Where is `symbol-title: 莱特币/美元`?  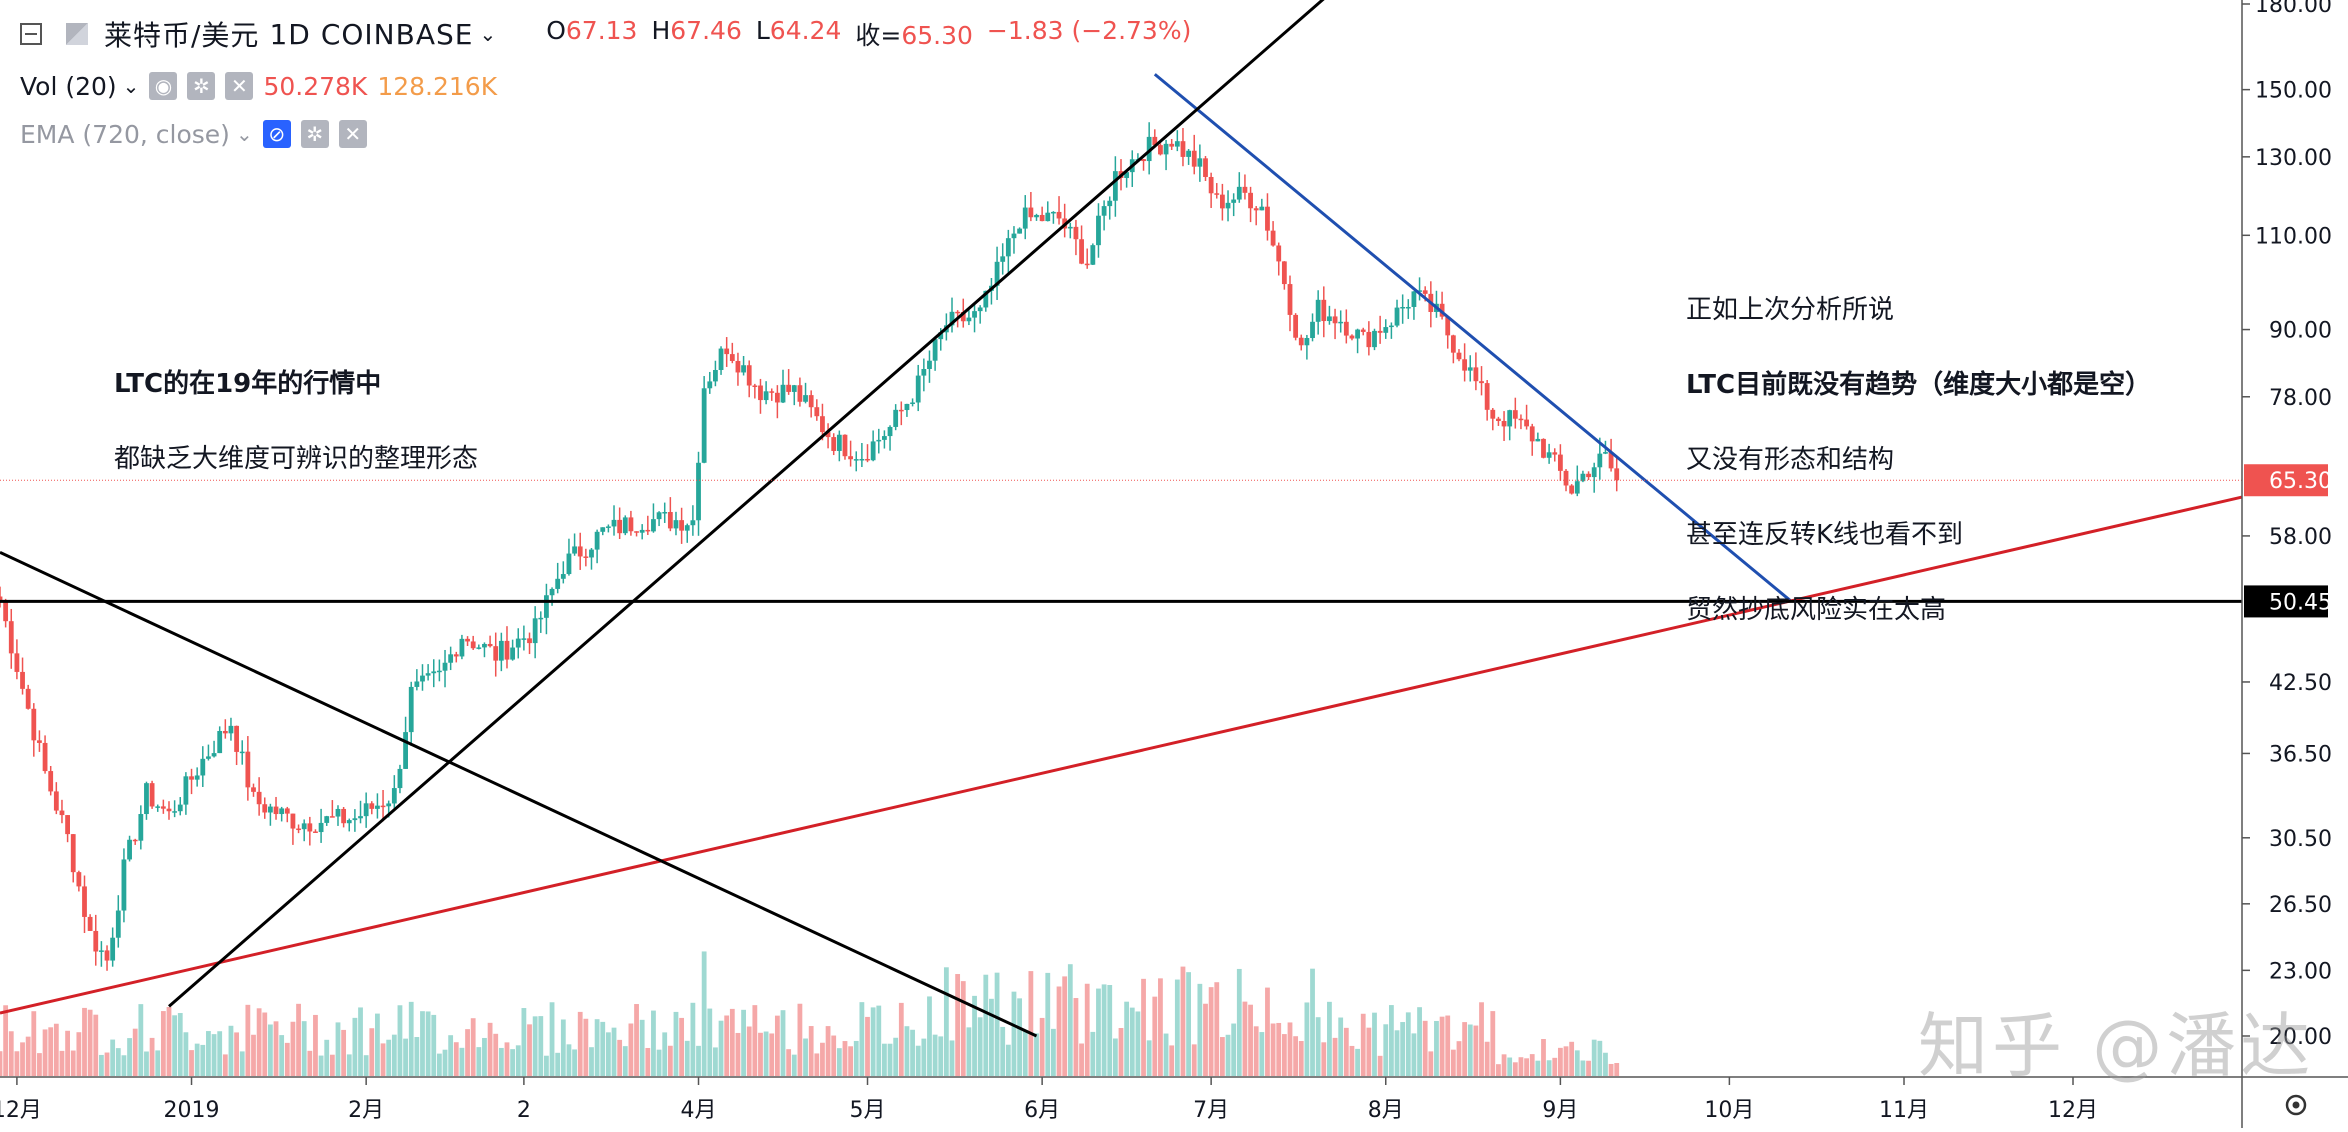 symbol-title: 莱特币/美元 is located at coordinates (182, 35).